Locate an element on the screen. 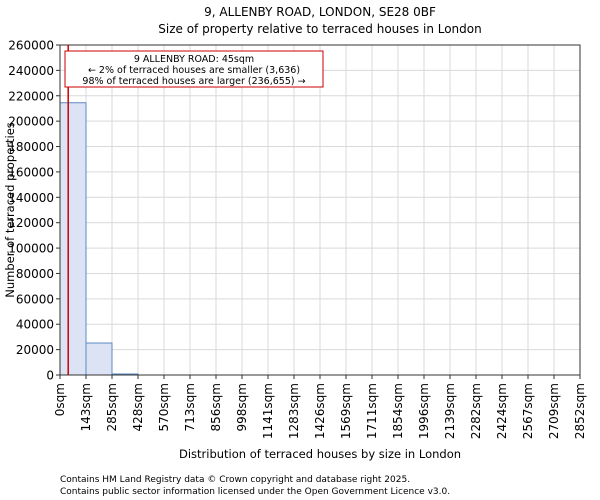  y-tick-label: 200000 is located at coordinates (31, 122).